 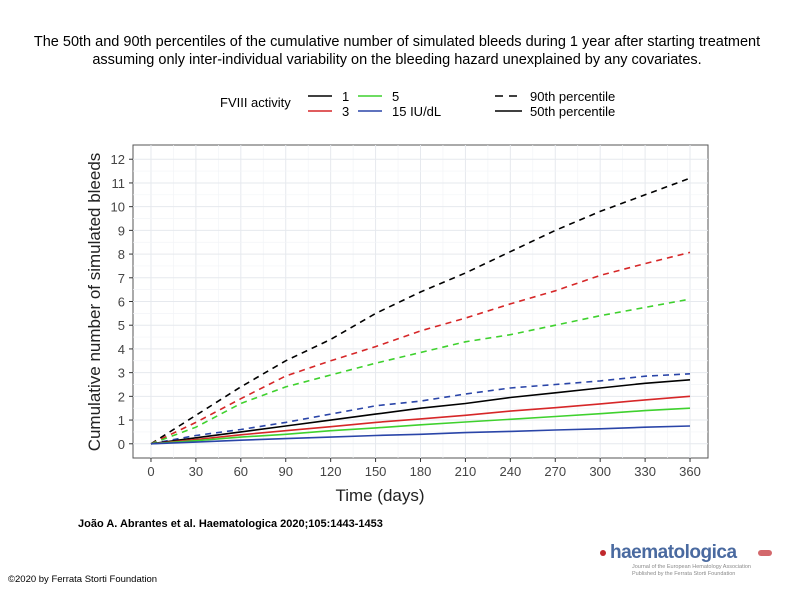 I want to click on x-tick-label: 270, so click(x=555, y=471).